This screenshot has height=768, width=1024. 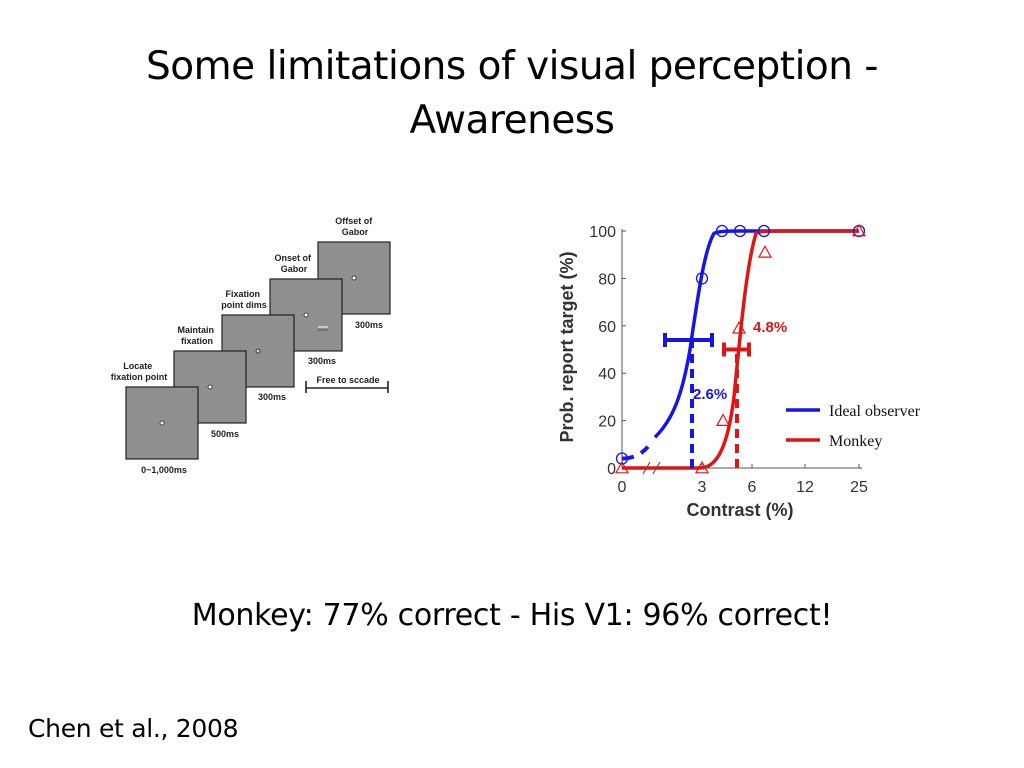 What do you see at coordinates (740, 510) in the screenshot?
I see `x-axis-label: Contrast (%)` at bounding box center [740, 510].